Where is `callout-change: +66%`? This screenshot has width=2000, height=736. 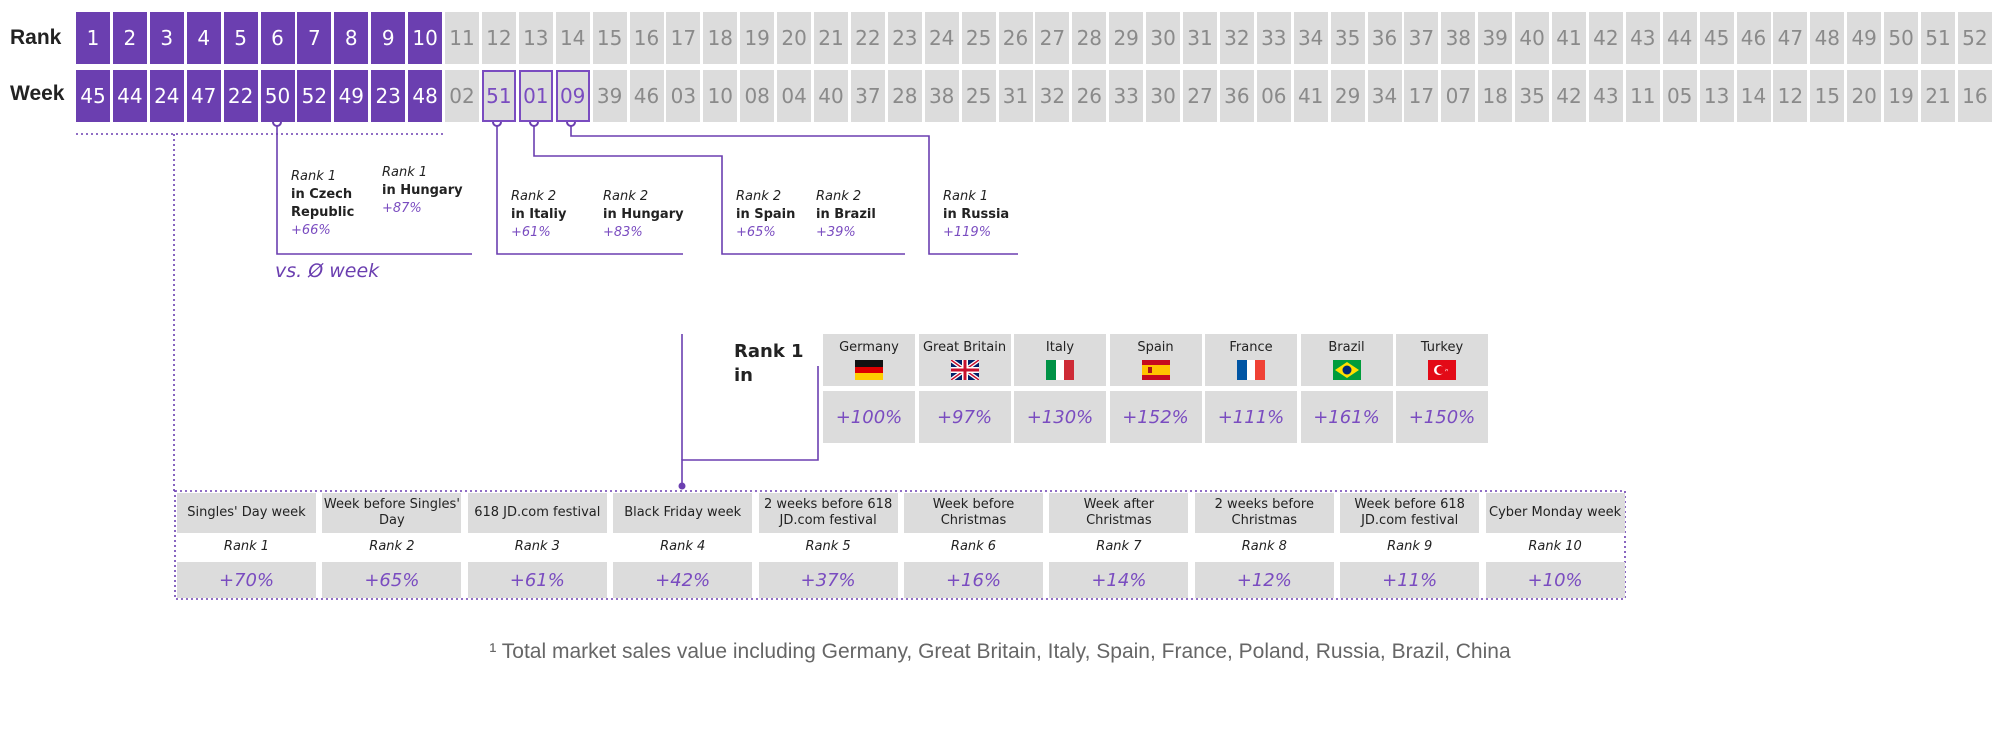 callout-change: +66% is located at coordinates (311, 230).